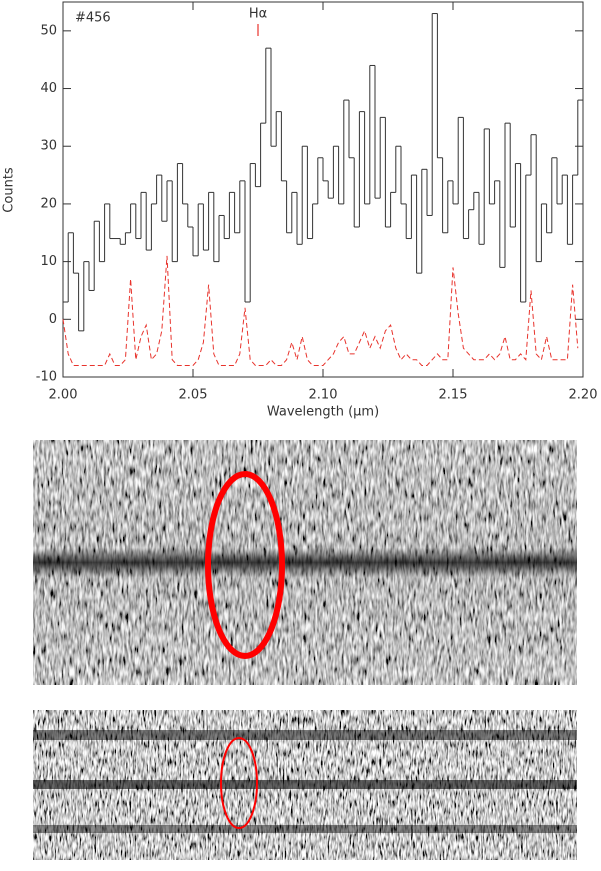  I want to click on sky-line, so click(320, 310).